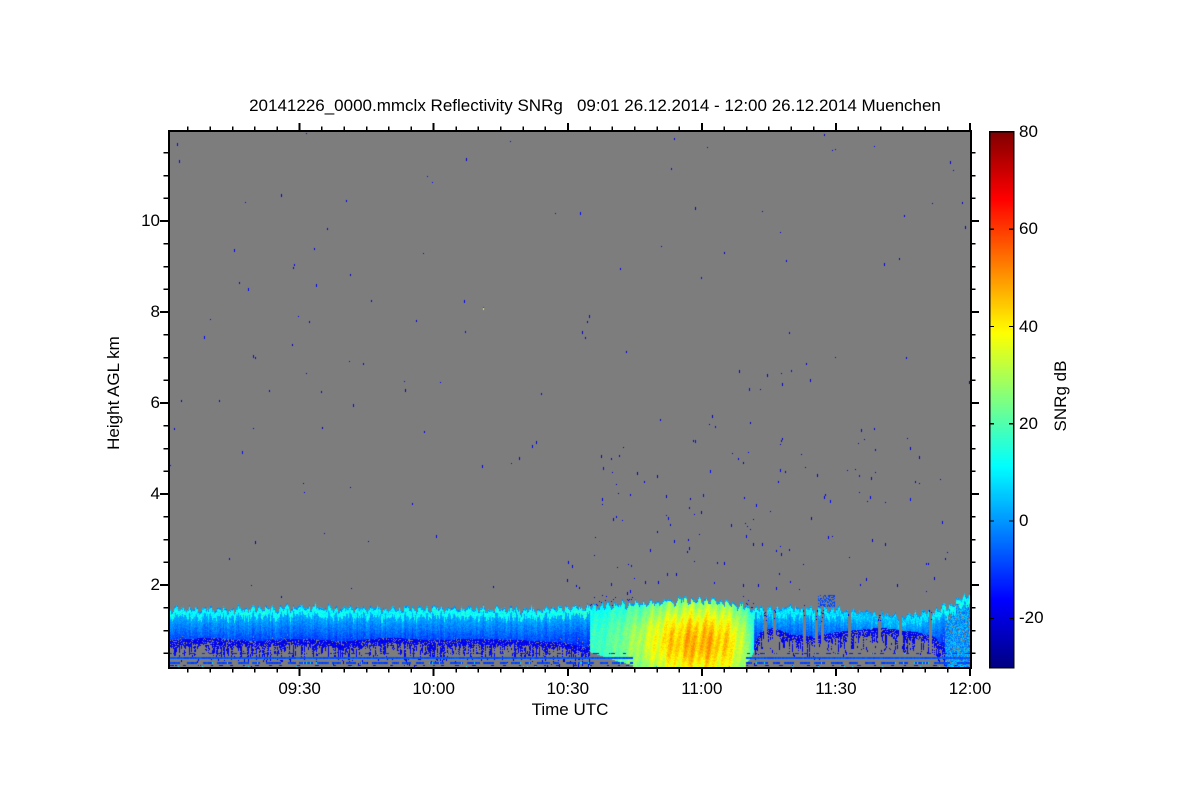 The image size is (1200, 800). What do you see at coordinates (299, 688) in the screenshot?
I see `x-tick-label: 09:30` at bounding box center [299, 688].